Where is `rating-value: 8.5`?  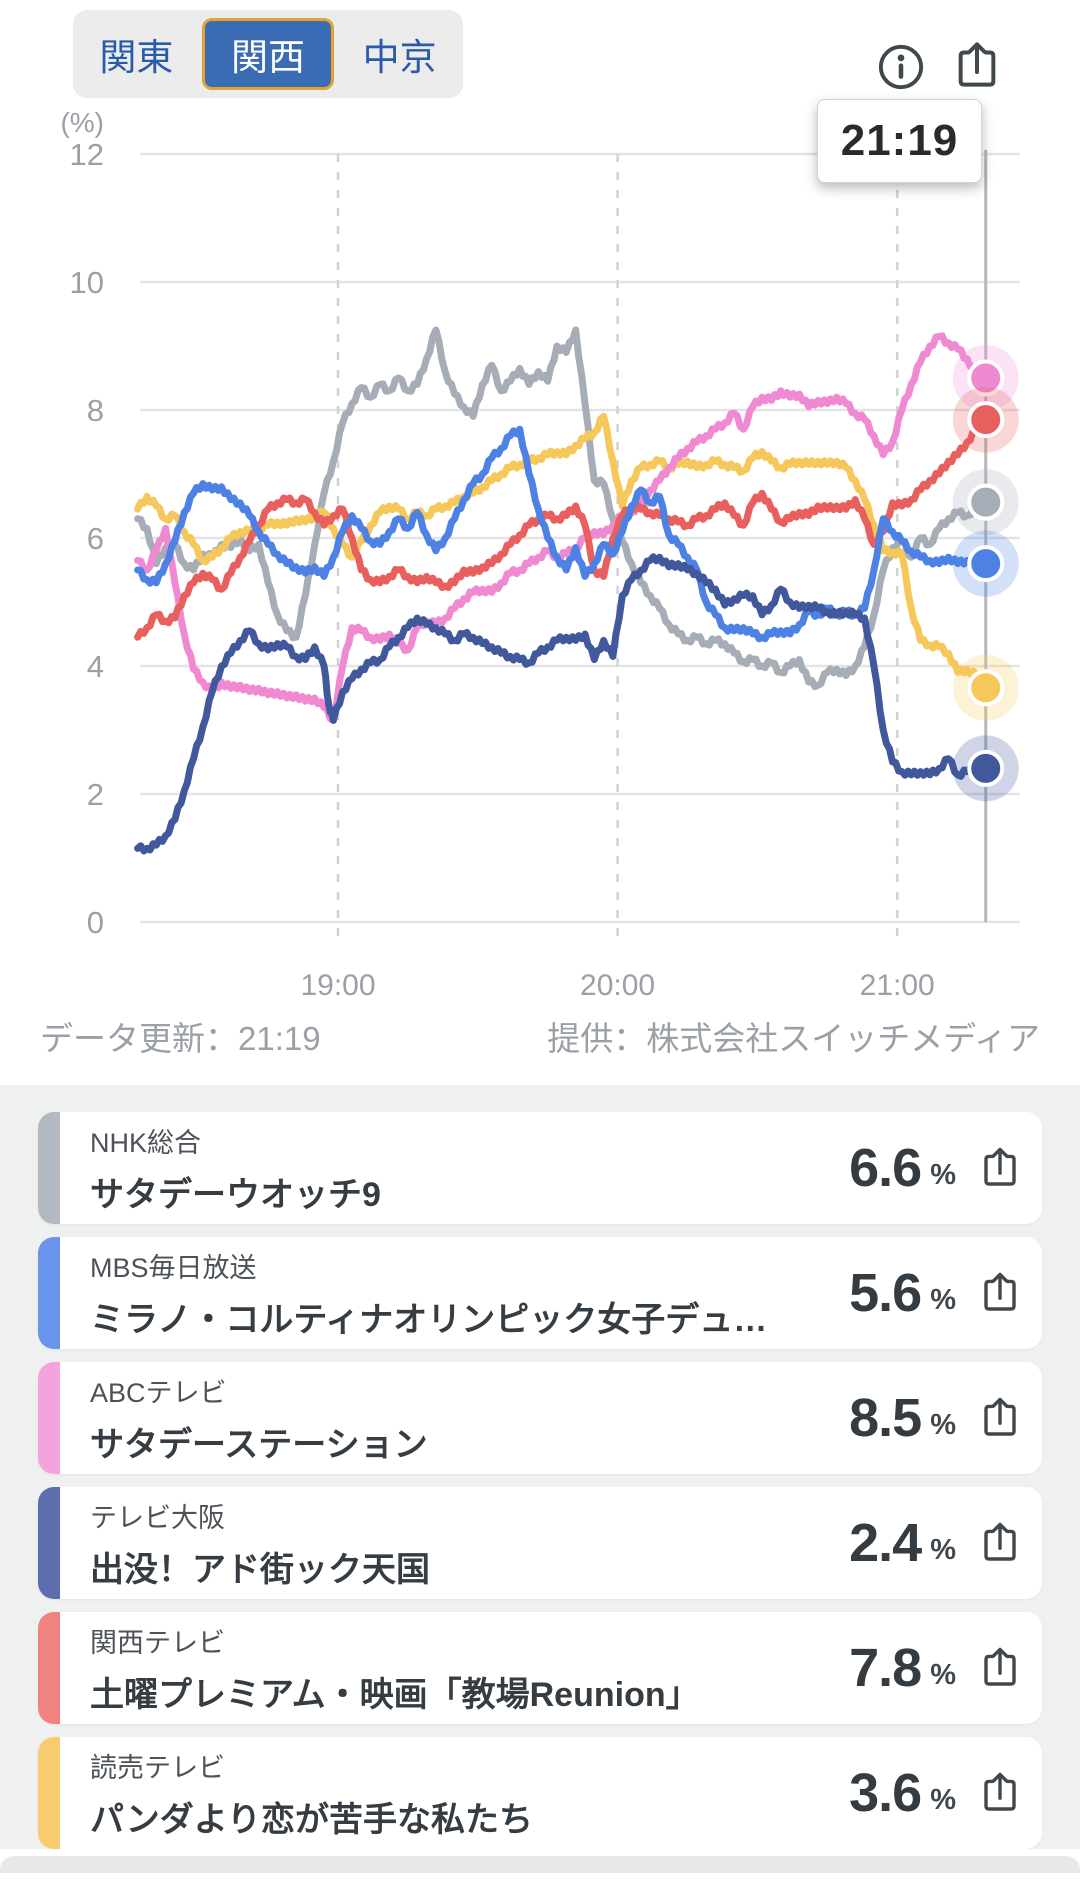 rating-value: 8.5 is located at coordinates (885, 1418).